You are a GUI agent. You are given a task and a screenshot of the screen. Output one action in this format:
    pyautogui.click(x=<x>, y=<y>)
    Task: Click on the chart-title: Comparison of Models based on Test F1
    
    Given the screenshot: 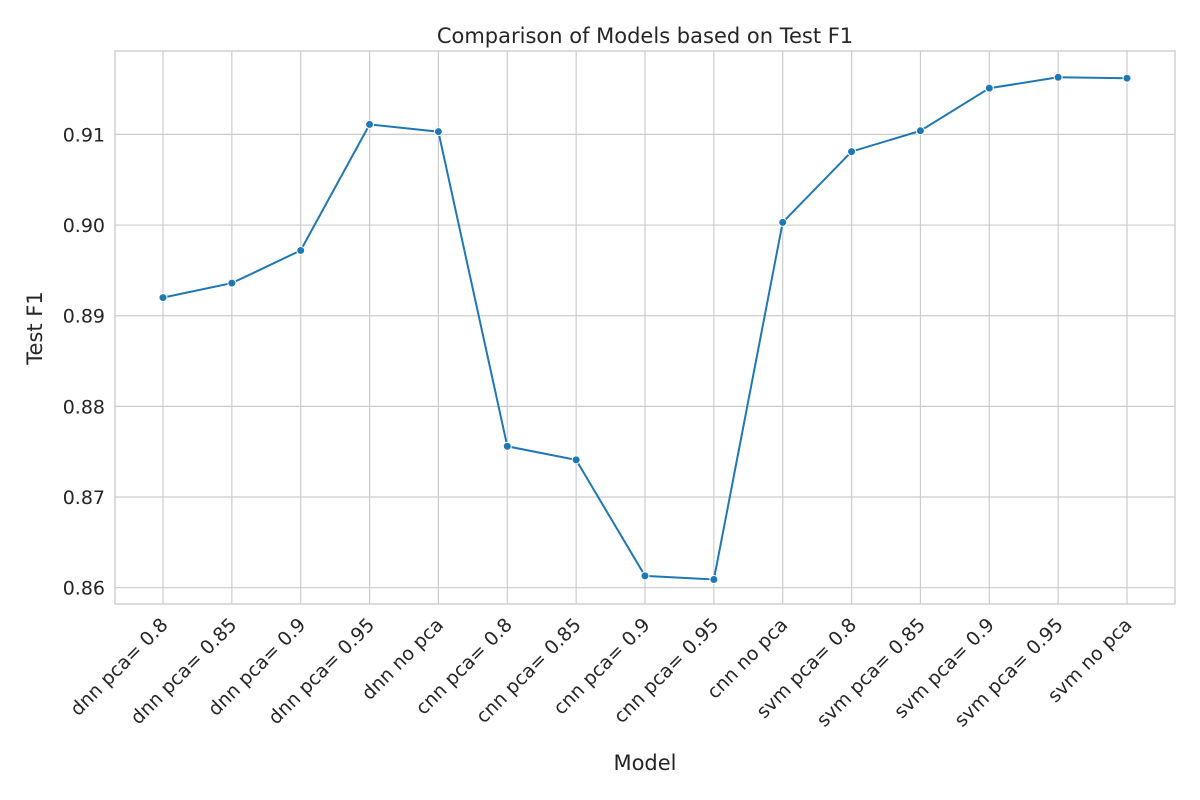 What is the action you would take?
    pyautogui.click(x=645, y=36)
    